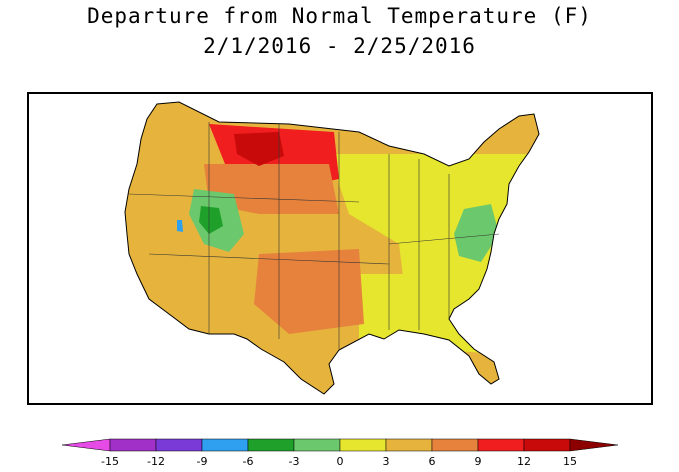  I want to click on legend-tick-label: -9, so click(202, 461).